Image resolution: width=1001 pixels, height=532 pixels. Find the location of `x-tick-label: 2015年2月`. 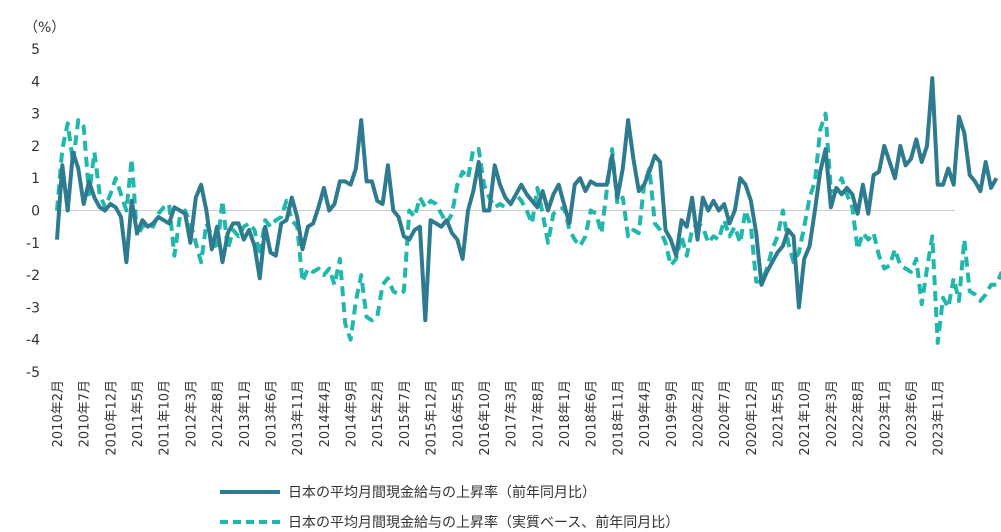

x-tick-label: 2015年2月 is located at coordinates (378, 413).